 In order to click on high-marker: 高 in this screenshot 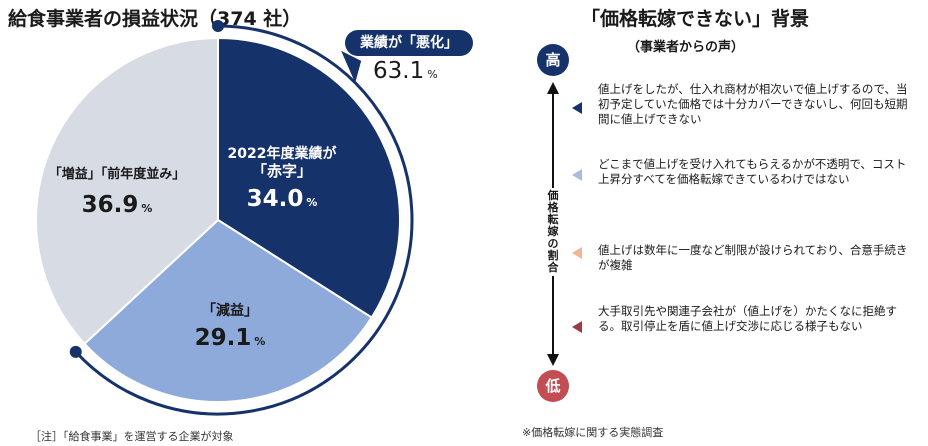, I will do `click(553, 60)`.